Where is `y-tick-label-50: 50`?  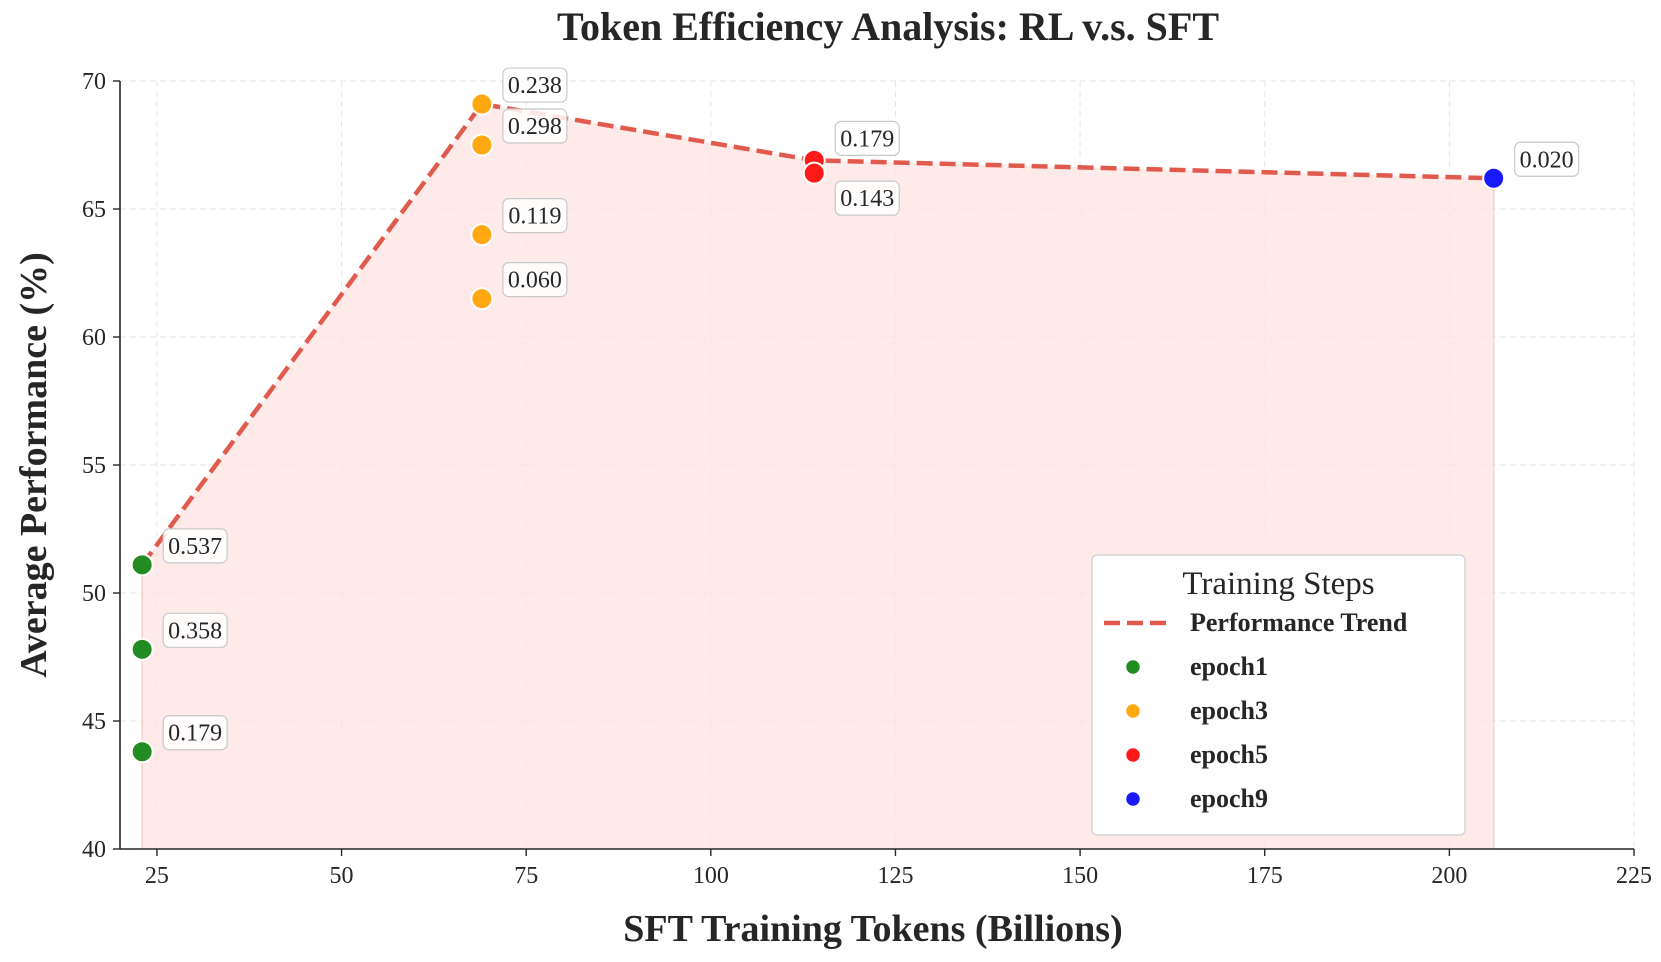 y-tick-label-50: 50 is located at coordinates (94, 594).